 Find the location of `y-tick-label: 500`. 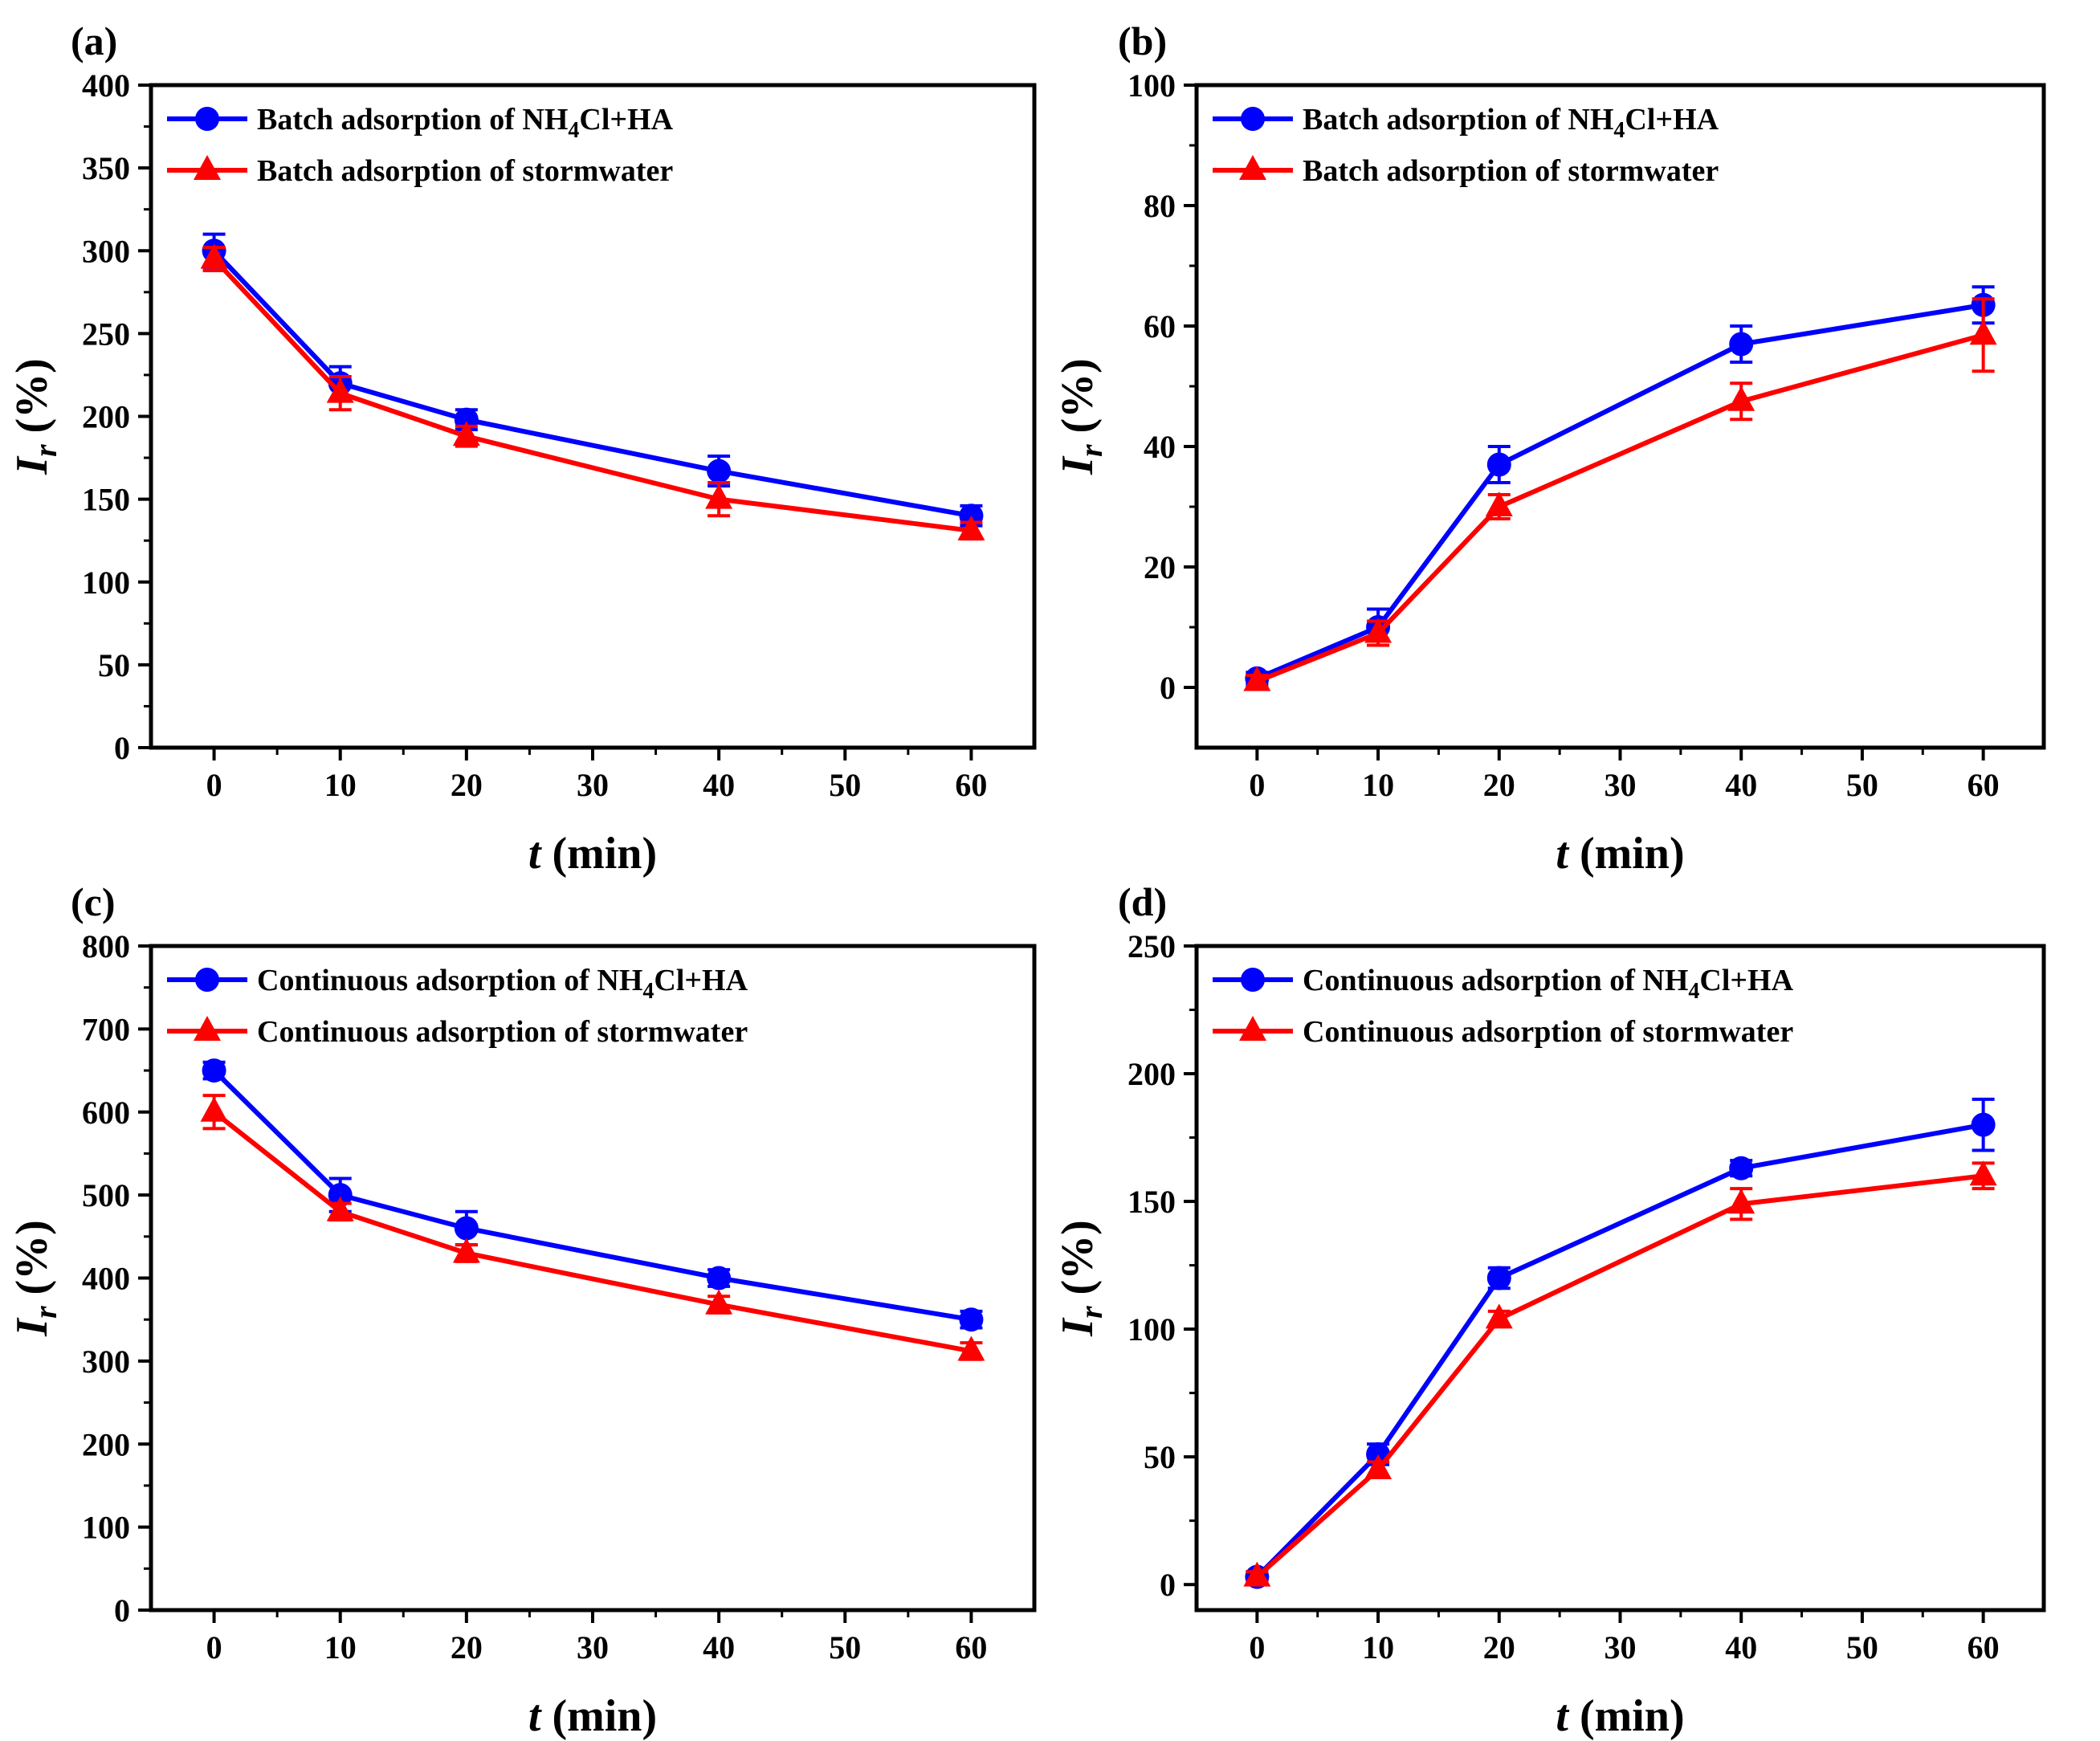

y-tick-label: 500 is located at coordinates (106, 1195).